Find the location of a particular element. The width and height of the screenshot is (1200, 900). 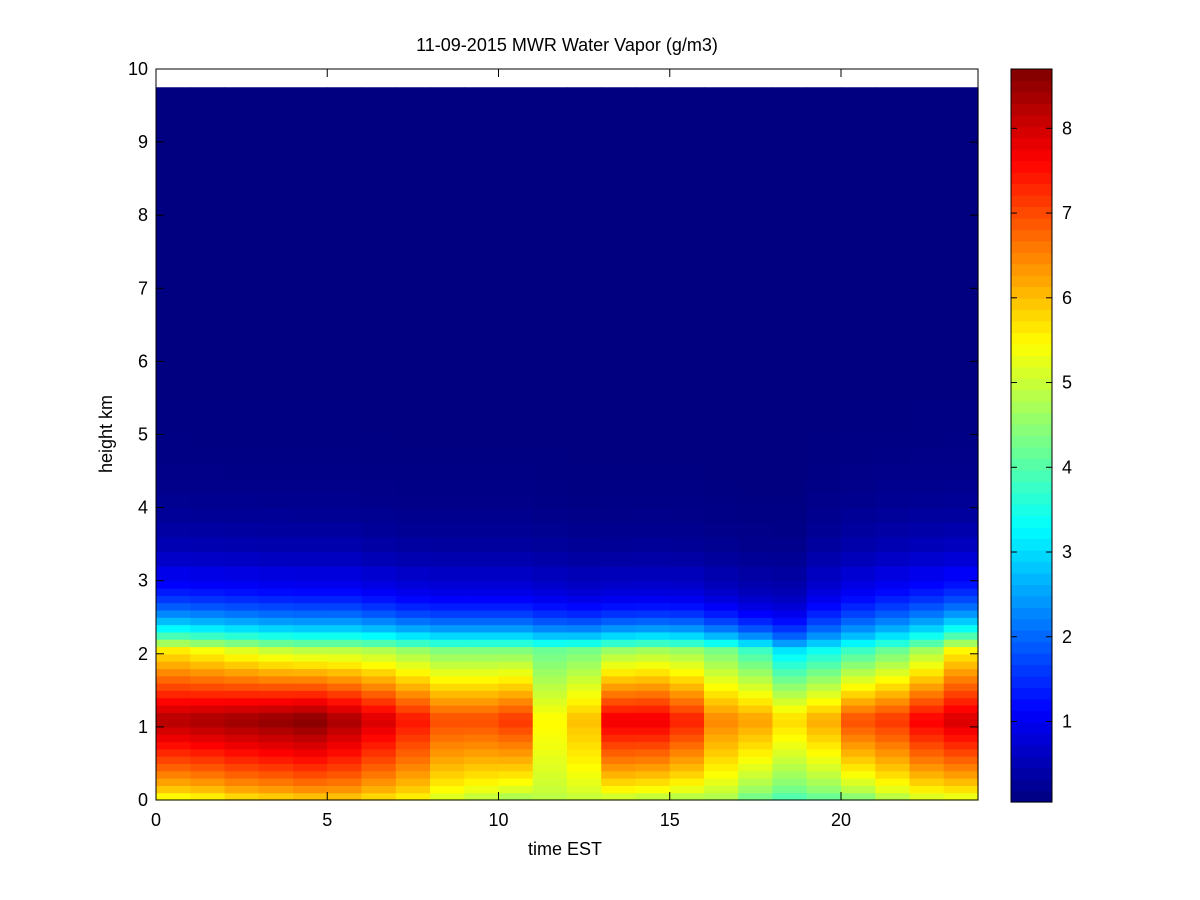

chart-title: 11-09-2015 MWR Water Vapor (g/m3) is located at coordinates (567, 45).